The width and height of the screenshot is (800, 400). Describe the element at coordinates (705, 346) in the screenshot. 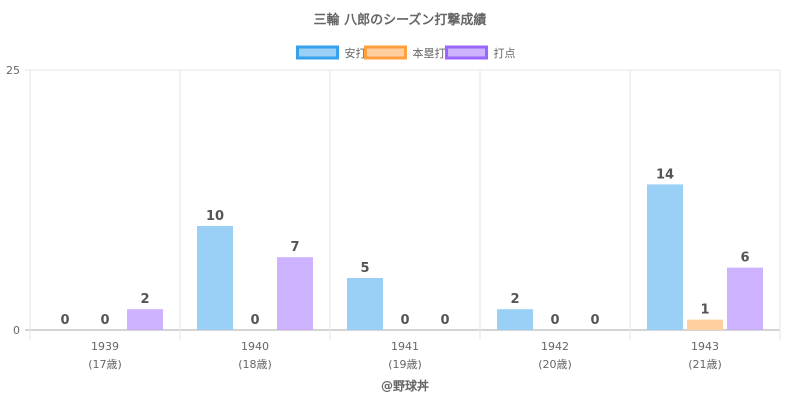

I see `x-tick-label: 1943` at that location.